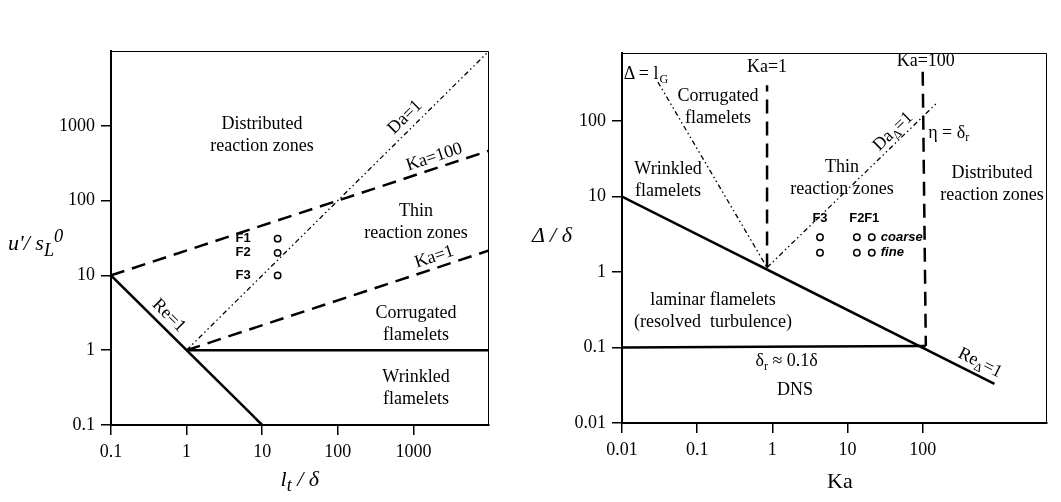  Describe the element at coordinates (892, 130) in the screenshot. I see `annotation: DaΔ=1` at that location.